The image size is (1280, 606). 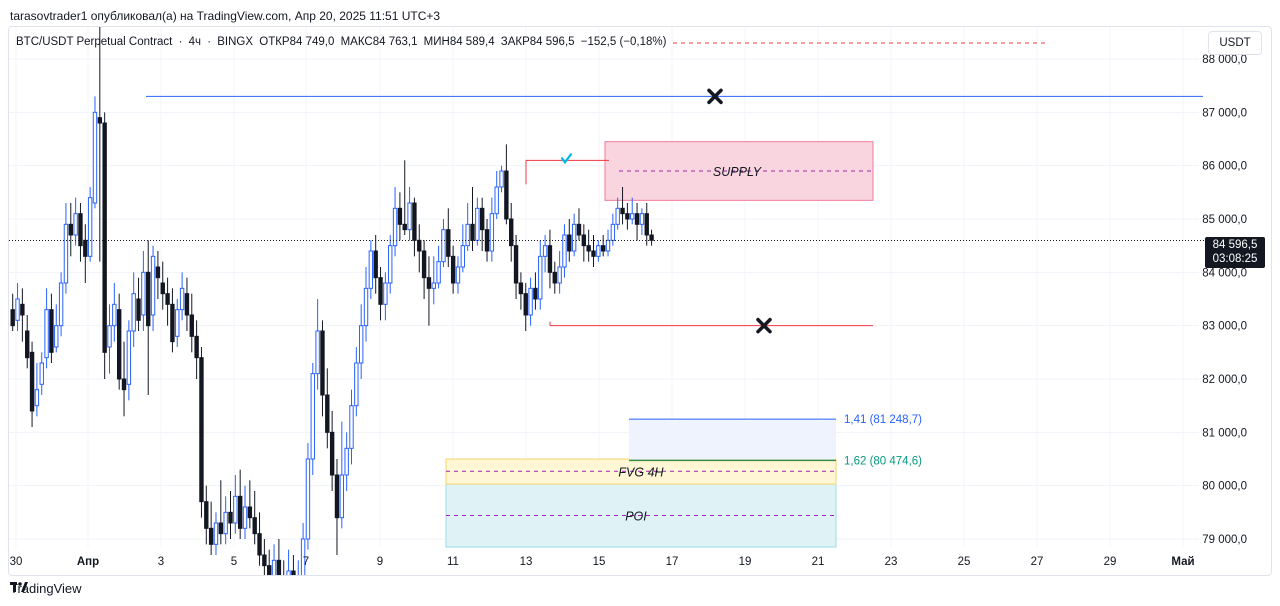 I want to click on fib-zone, so click(x=732, y=440).